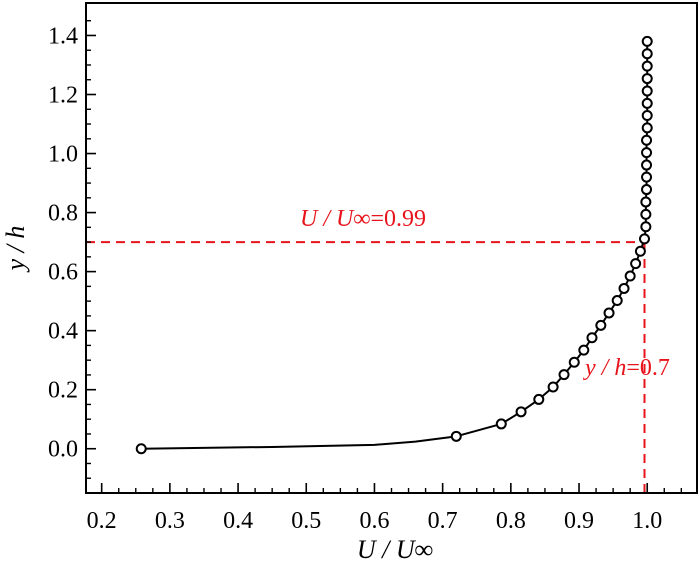 The width and height of the screenshot is (700, 570). What do you see at coordinates (63, 332) in the screenshot?
I see `y-tick-label: 0.4` at bounding box center [63, 332].